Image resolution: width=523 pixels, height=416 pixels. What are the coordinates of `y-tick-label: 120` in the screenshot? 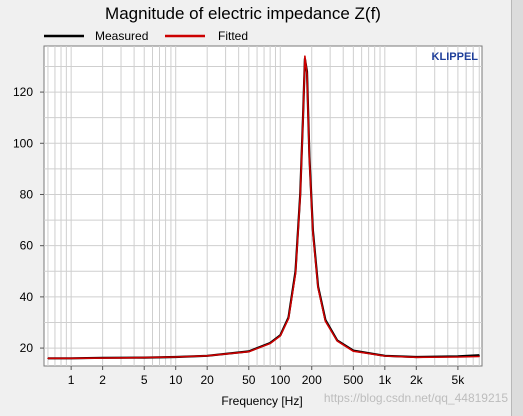 It's located at (23, 92).